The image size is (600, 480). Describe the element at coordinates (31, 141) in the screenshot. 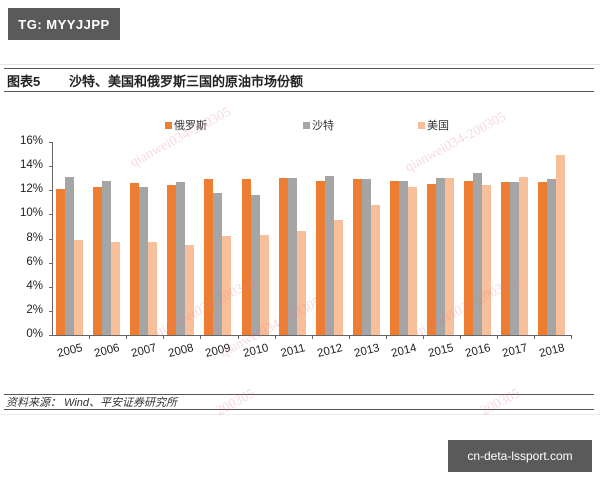

I see `y-tick-label: 16%` at that location.